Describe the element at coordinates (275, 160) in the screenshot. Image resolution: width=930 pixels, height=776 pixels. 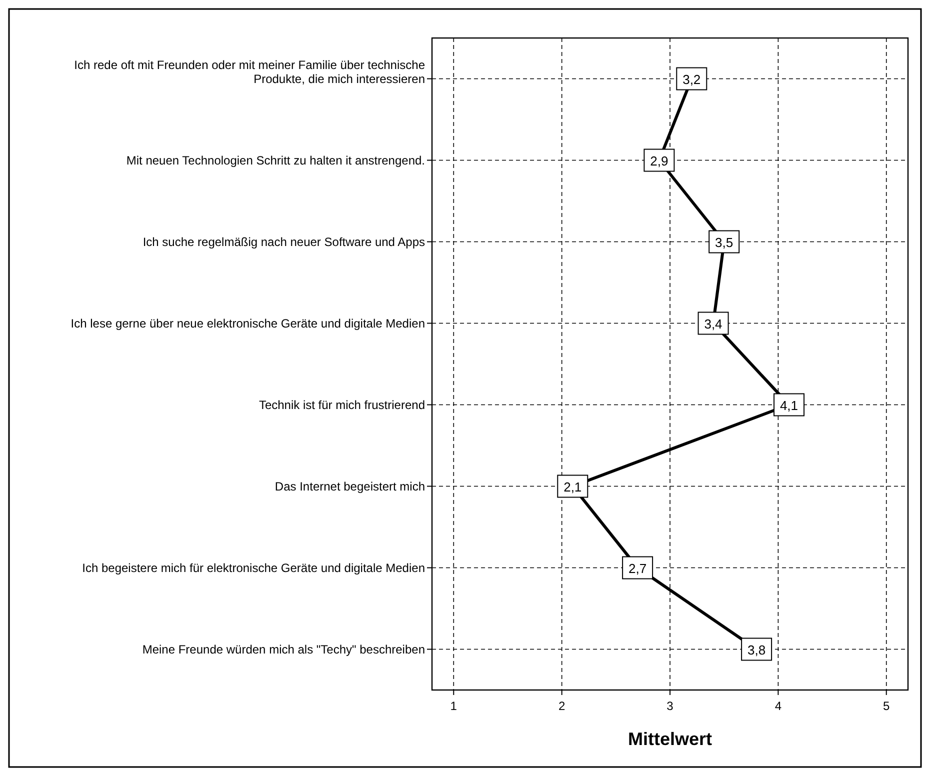
I see `y-tick-label: Mit neuen Technologien Schritt zu halten it anstrengend.` at that location.